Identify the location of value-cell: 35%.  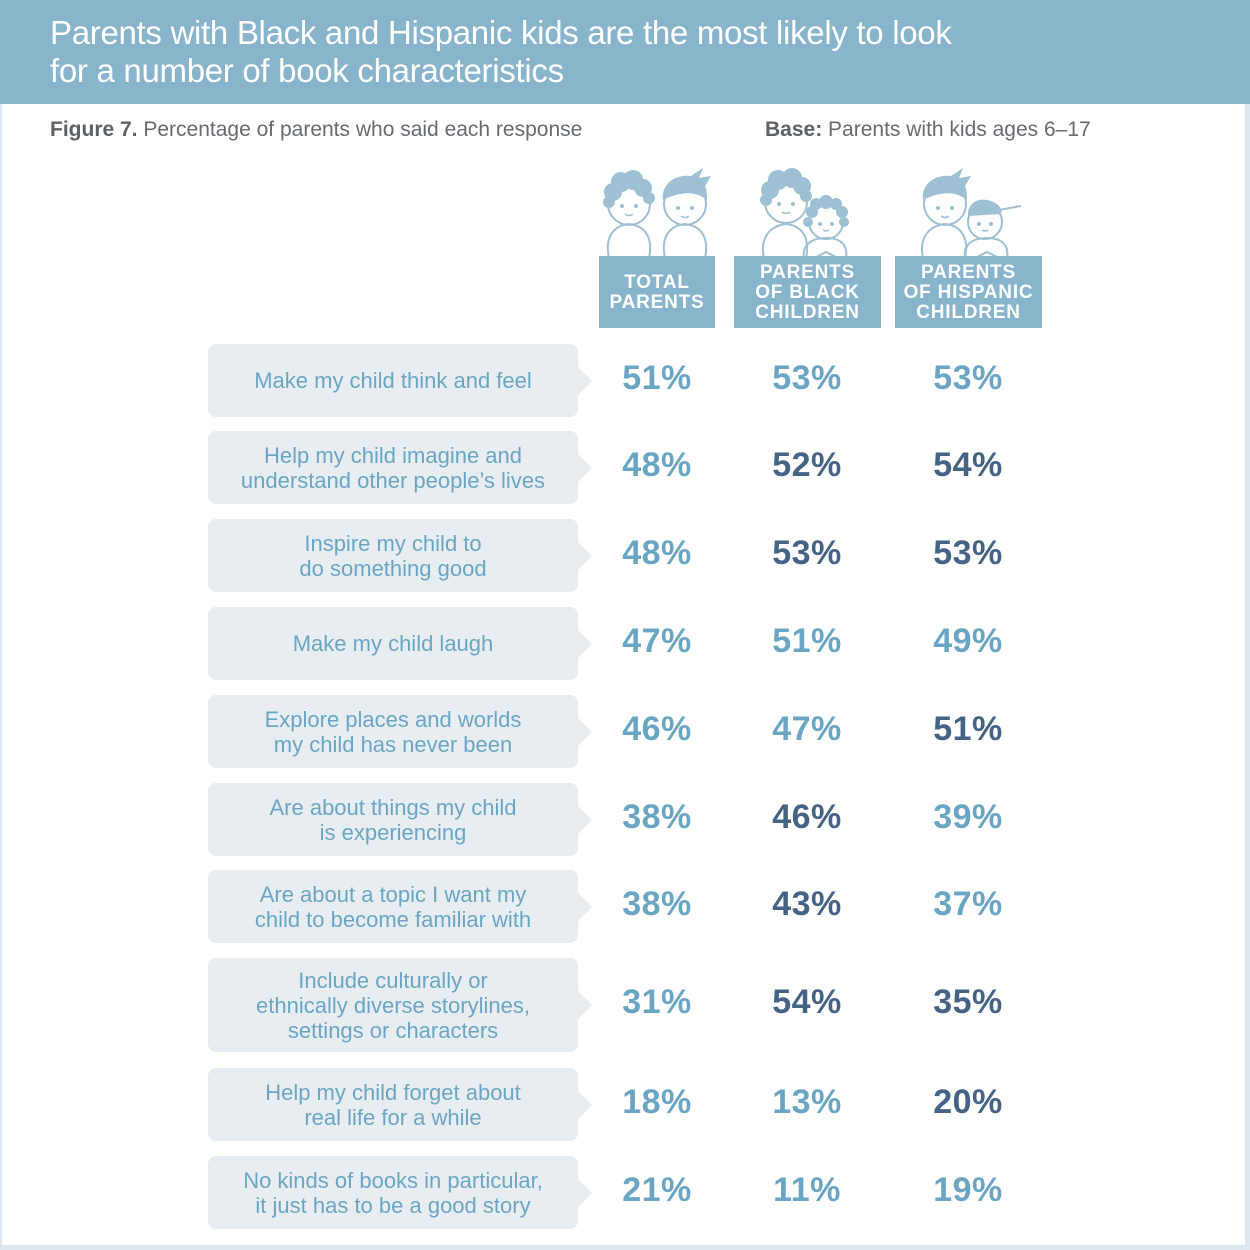
(968, 1002).